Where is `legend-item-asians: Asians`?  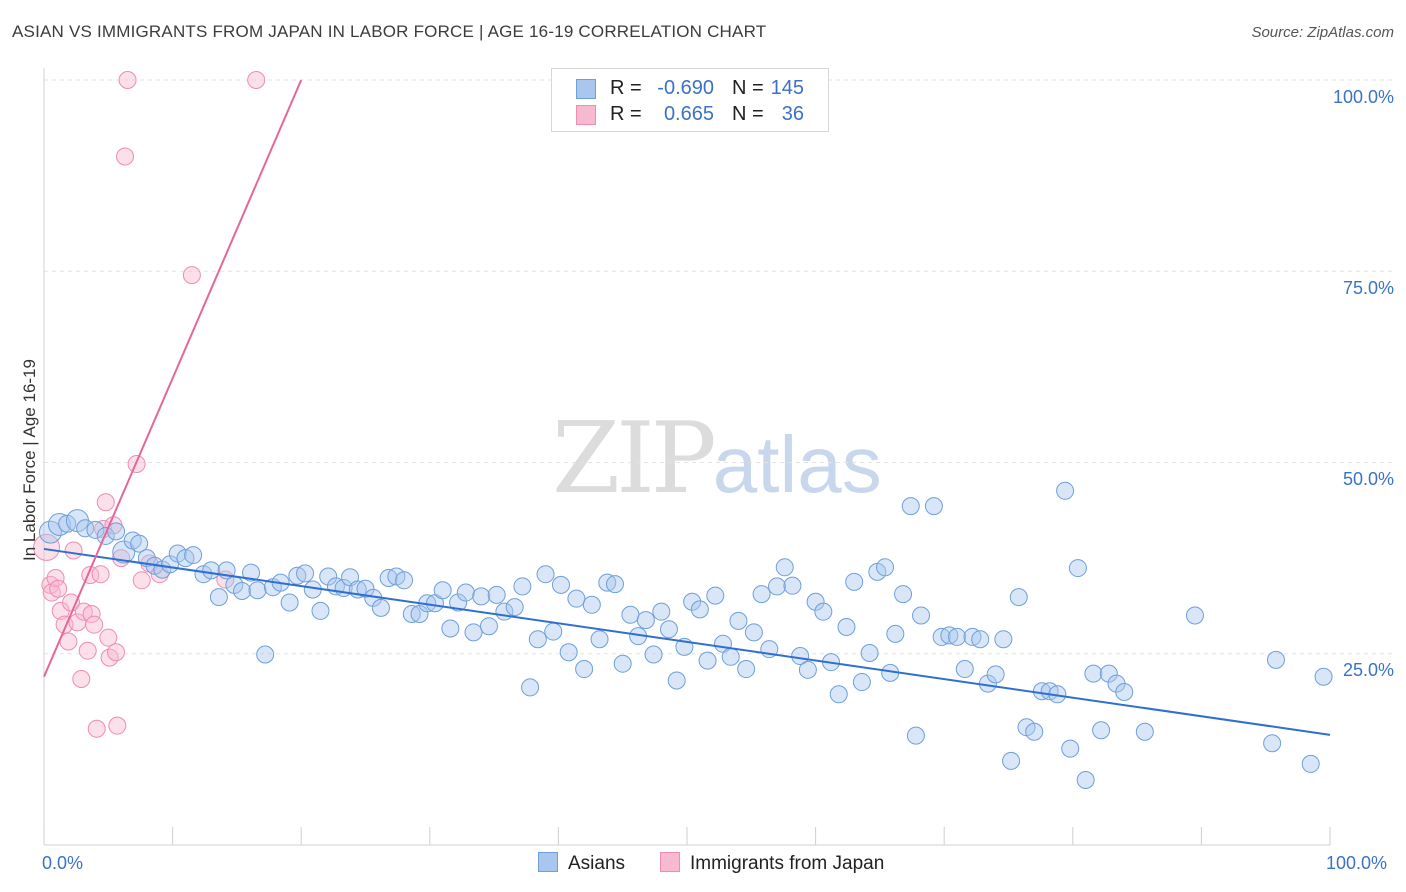
legend-item-asians: Asians is located at coordinates (581, 863).